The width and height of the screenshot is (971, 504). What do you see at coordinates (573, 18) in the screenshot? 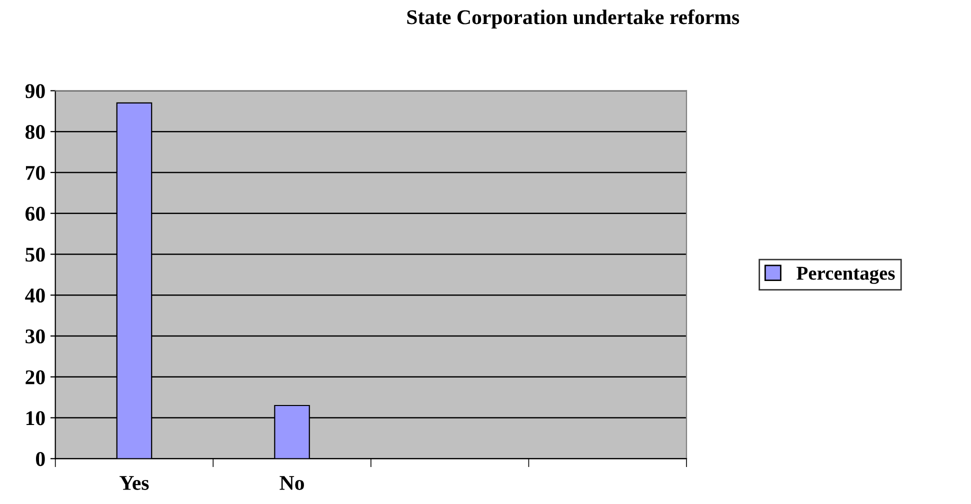
I see `chart-title: State Corporation undertake reforms` at bounding box center [573, 18].